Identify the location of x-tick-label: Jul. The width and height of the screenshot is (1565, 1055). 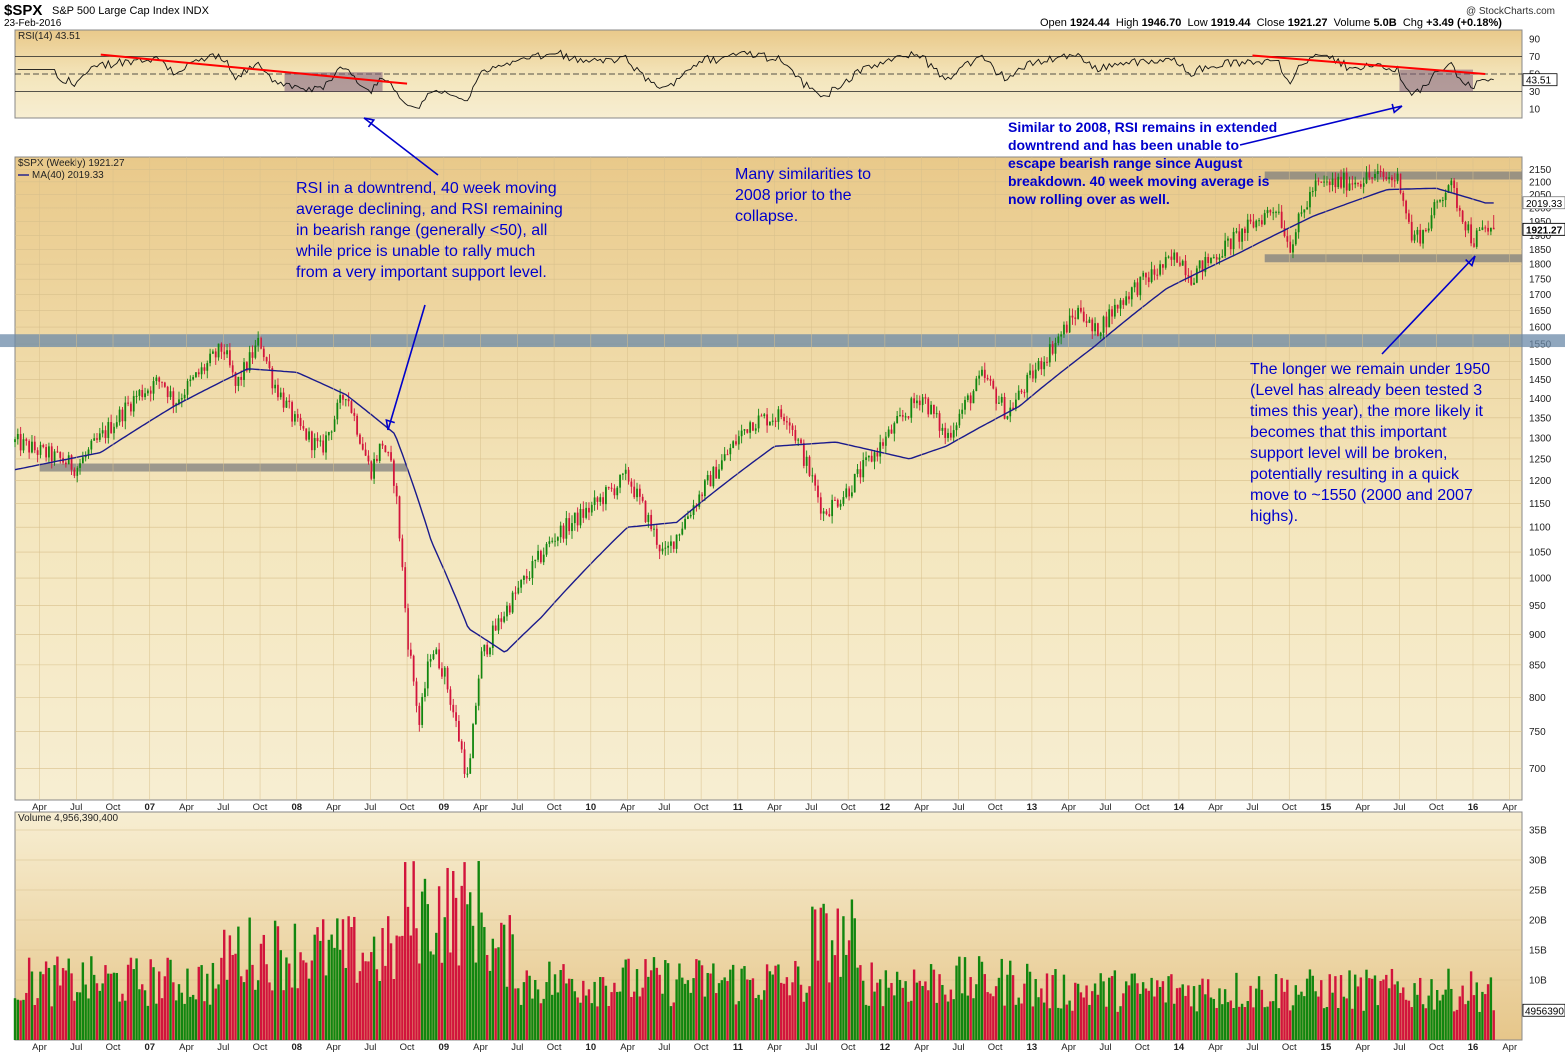
(1252, 807).